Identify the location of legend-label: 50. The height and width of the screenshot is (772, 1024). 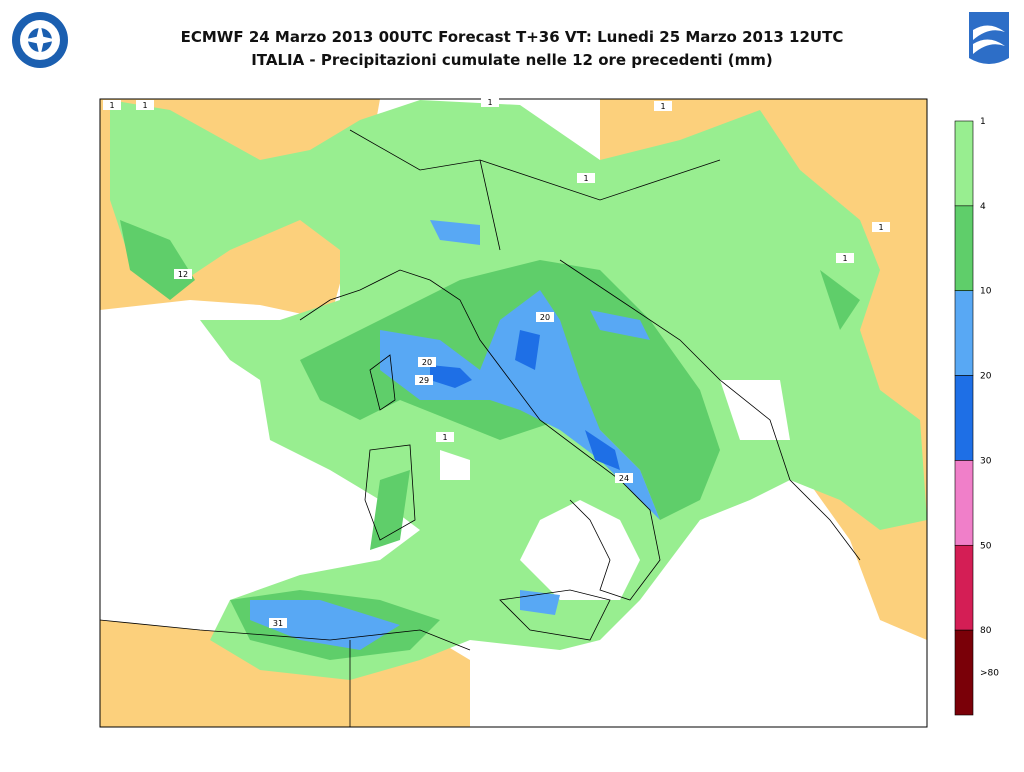
(986, 546).